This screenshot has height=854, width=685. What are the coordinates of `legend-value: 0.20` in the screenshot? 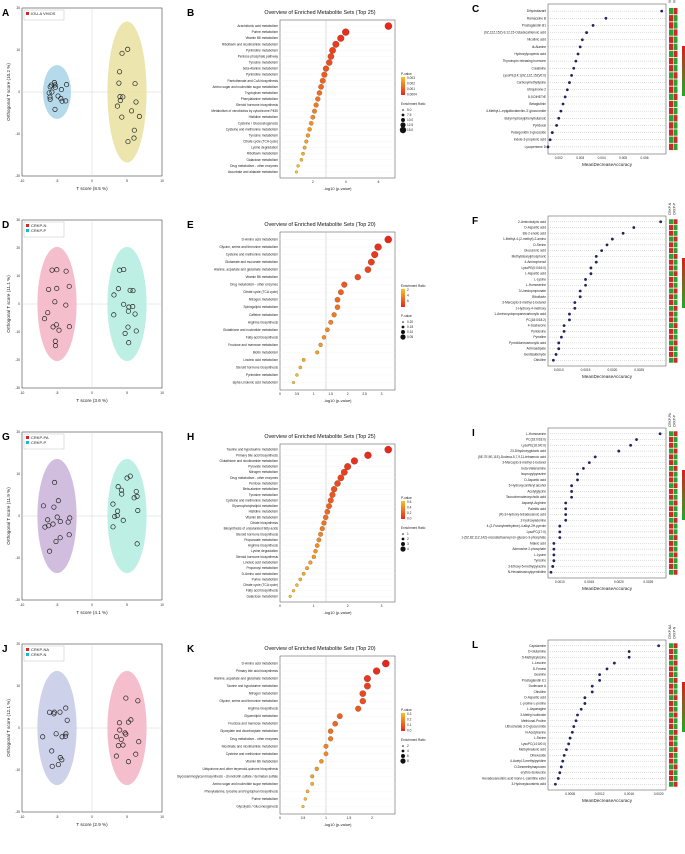 It's located at (410, 322).